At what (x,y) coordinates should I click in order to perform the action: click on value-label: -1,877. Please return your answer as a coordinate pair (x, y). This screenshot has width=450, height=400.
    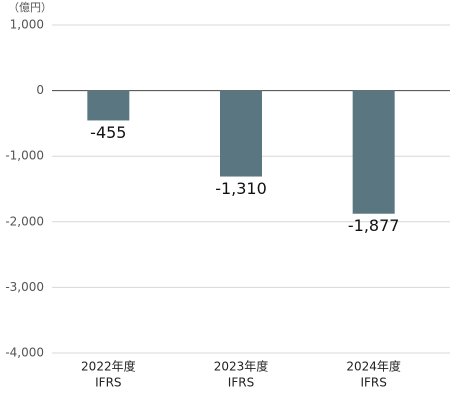
    Looking at the image, I should click on (374, 225).